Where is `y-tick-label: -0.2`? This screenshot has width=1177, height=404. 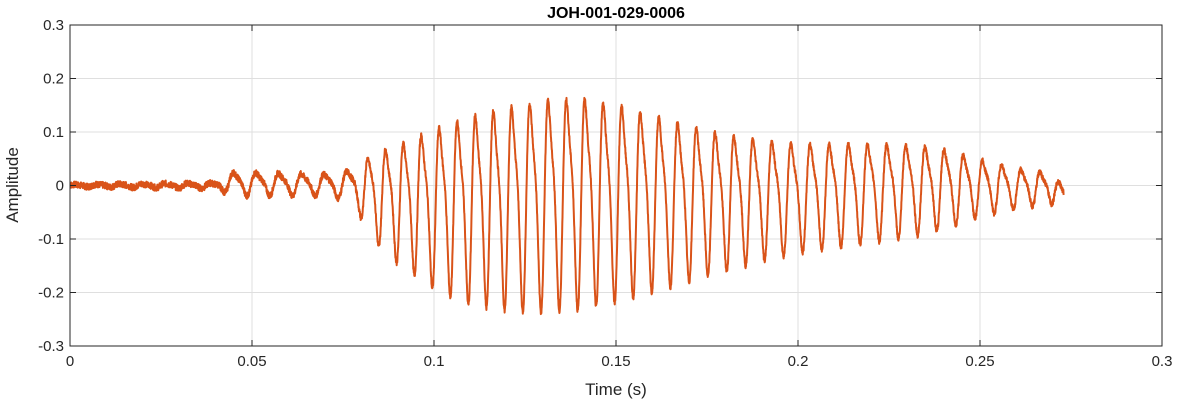 y-tick-label: -0.2 is located at coordinates (51, 293).